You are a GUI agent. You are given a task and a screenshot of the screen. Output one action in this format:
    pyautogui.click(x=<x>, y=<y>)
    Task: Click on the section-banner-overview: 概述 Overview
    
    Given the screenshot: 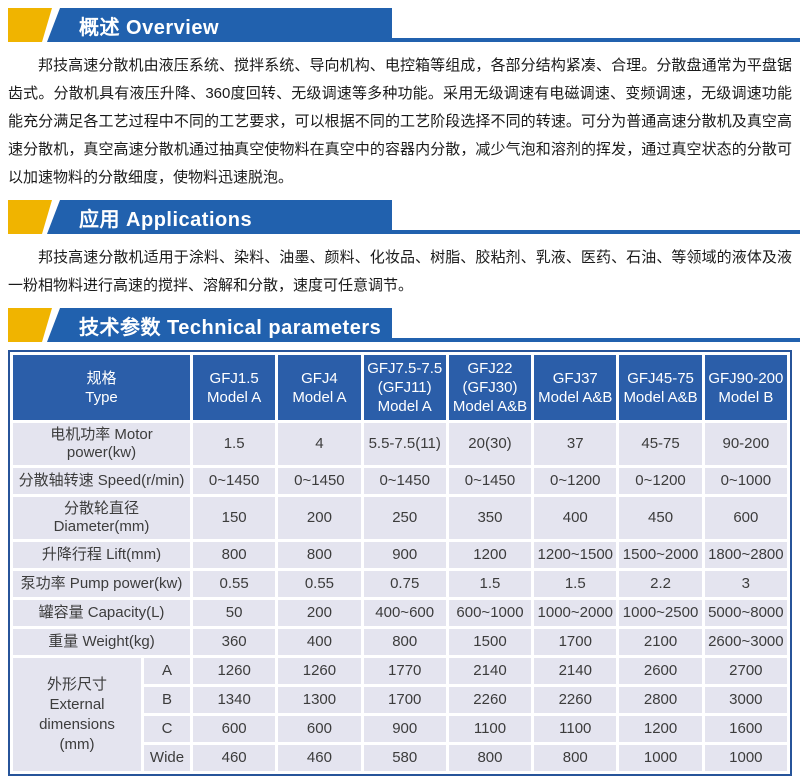 What is the action you would take?
    pyautogui.click(x=400, y=25)
    